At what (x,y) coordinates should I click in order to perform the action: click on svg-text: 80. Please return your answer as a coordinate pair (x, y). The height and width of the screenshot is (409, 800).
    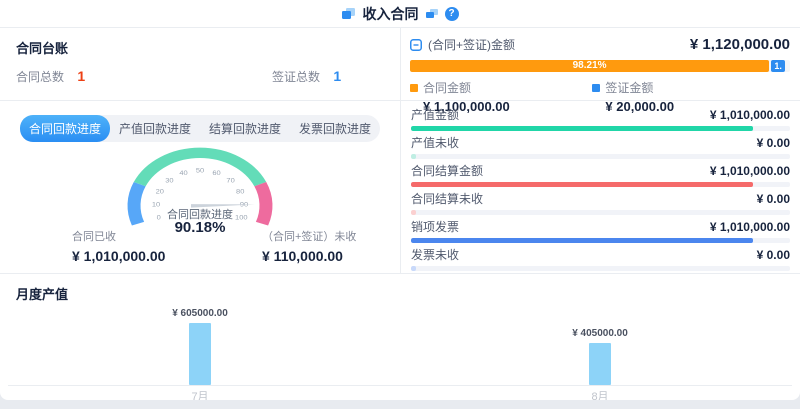
    Looking at the image, I should click on (240, 192).